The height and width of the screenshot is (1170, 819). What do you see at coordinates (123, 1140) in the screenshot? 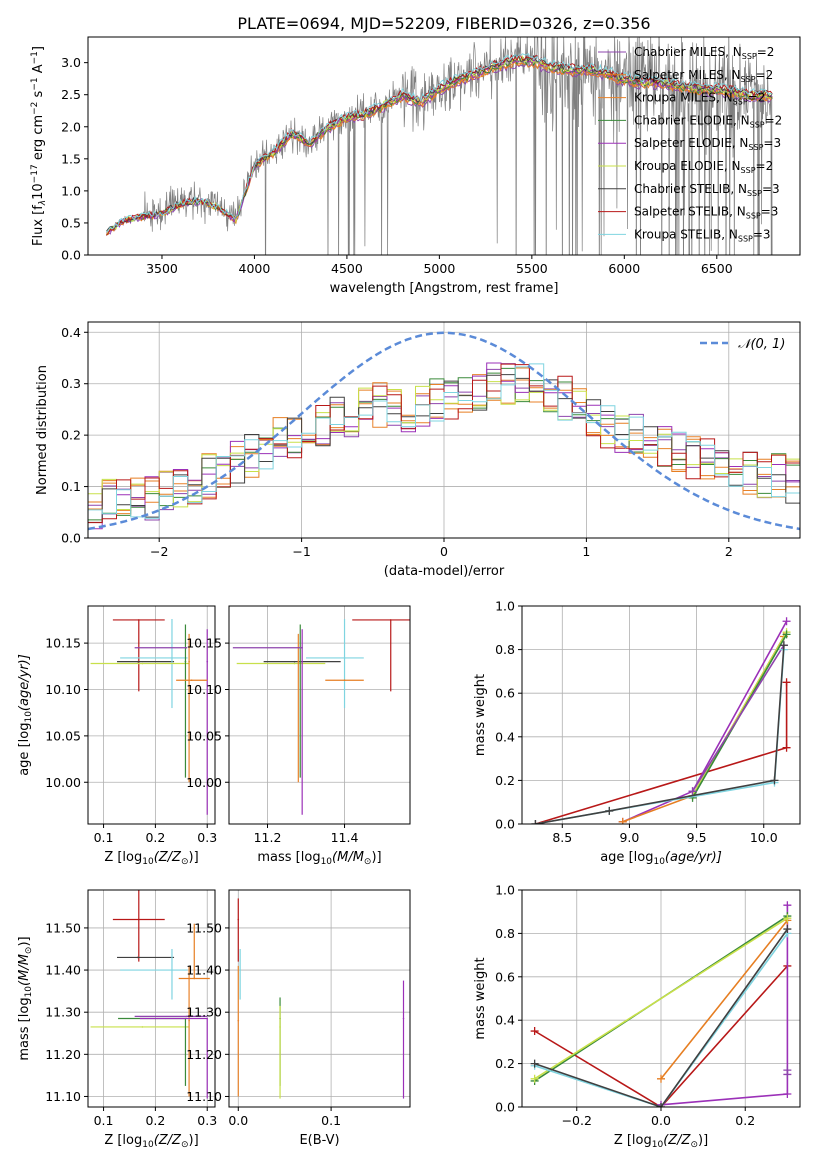
I see `x-axis-label-part: Z [log` at bounding box center [123, 1140].